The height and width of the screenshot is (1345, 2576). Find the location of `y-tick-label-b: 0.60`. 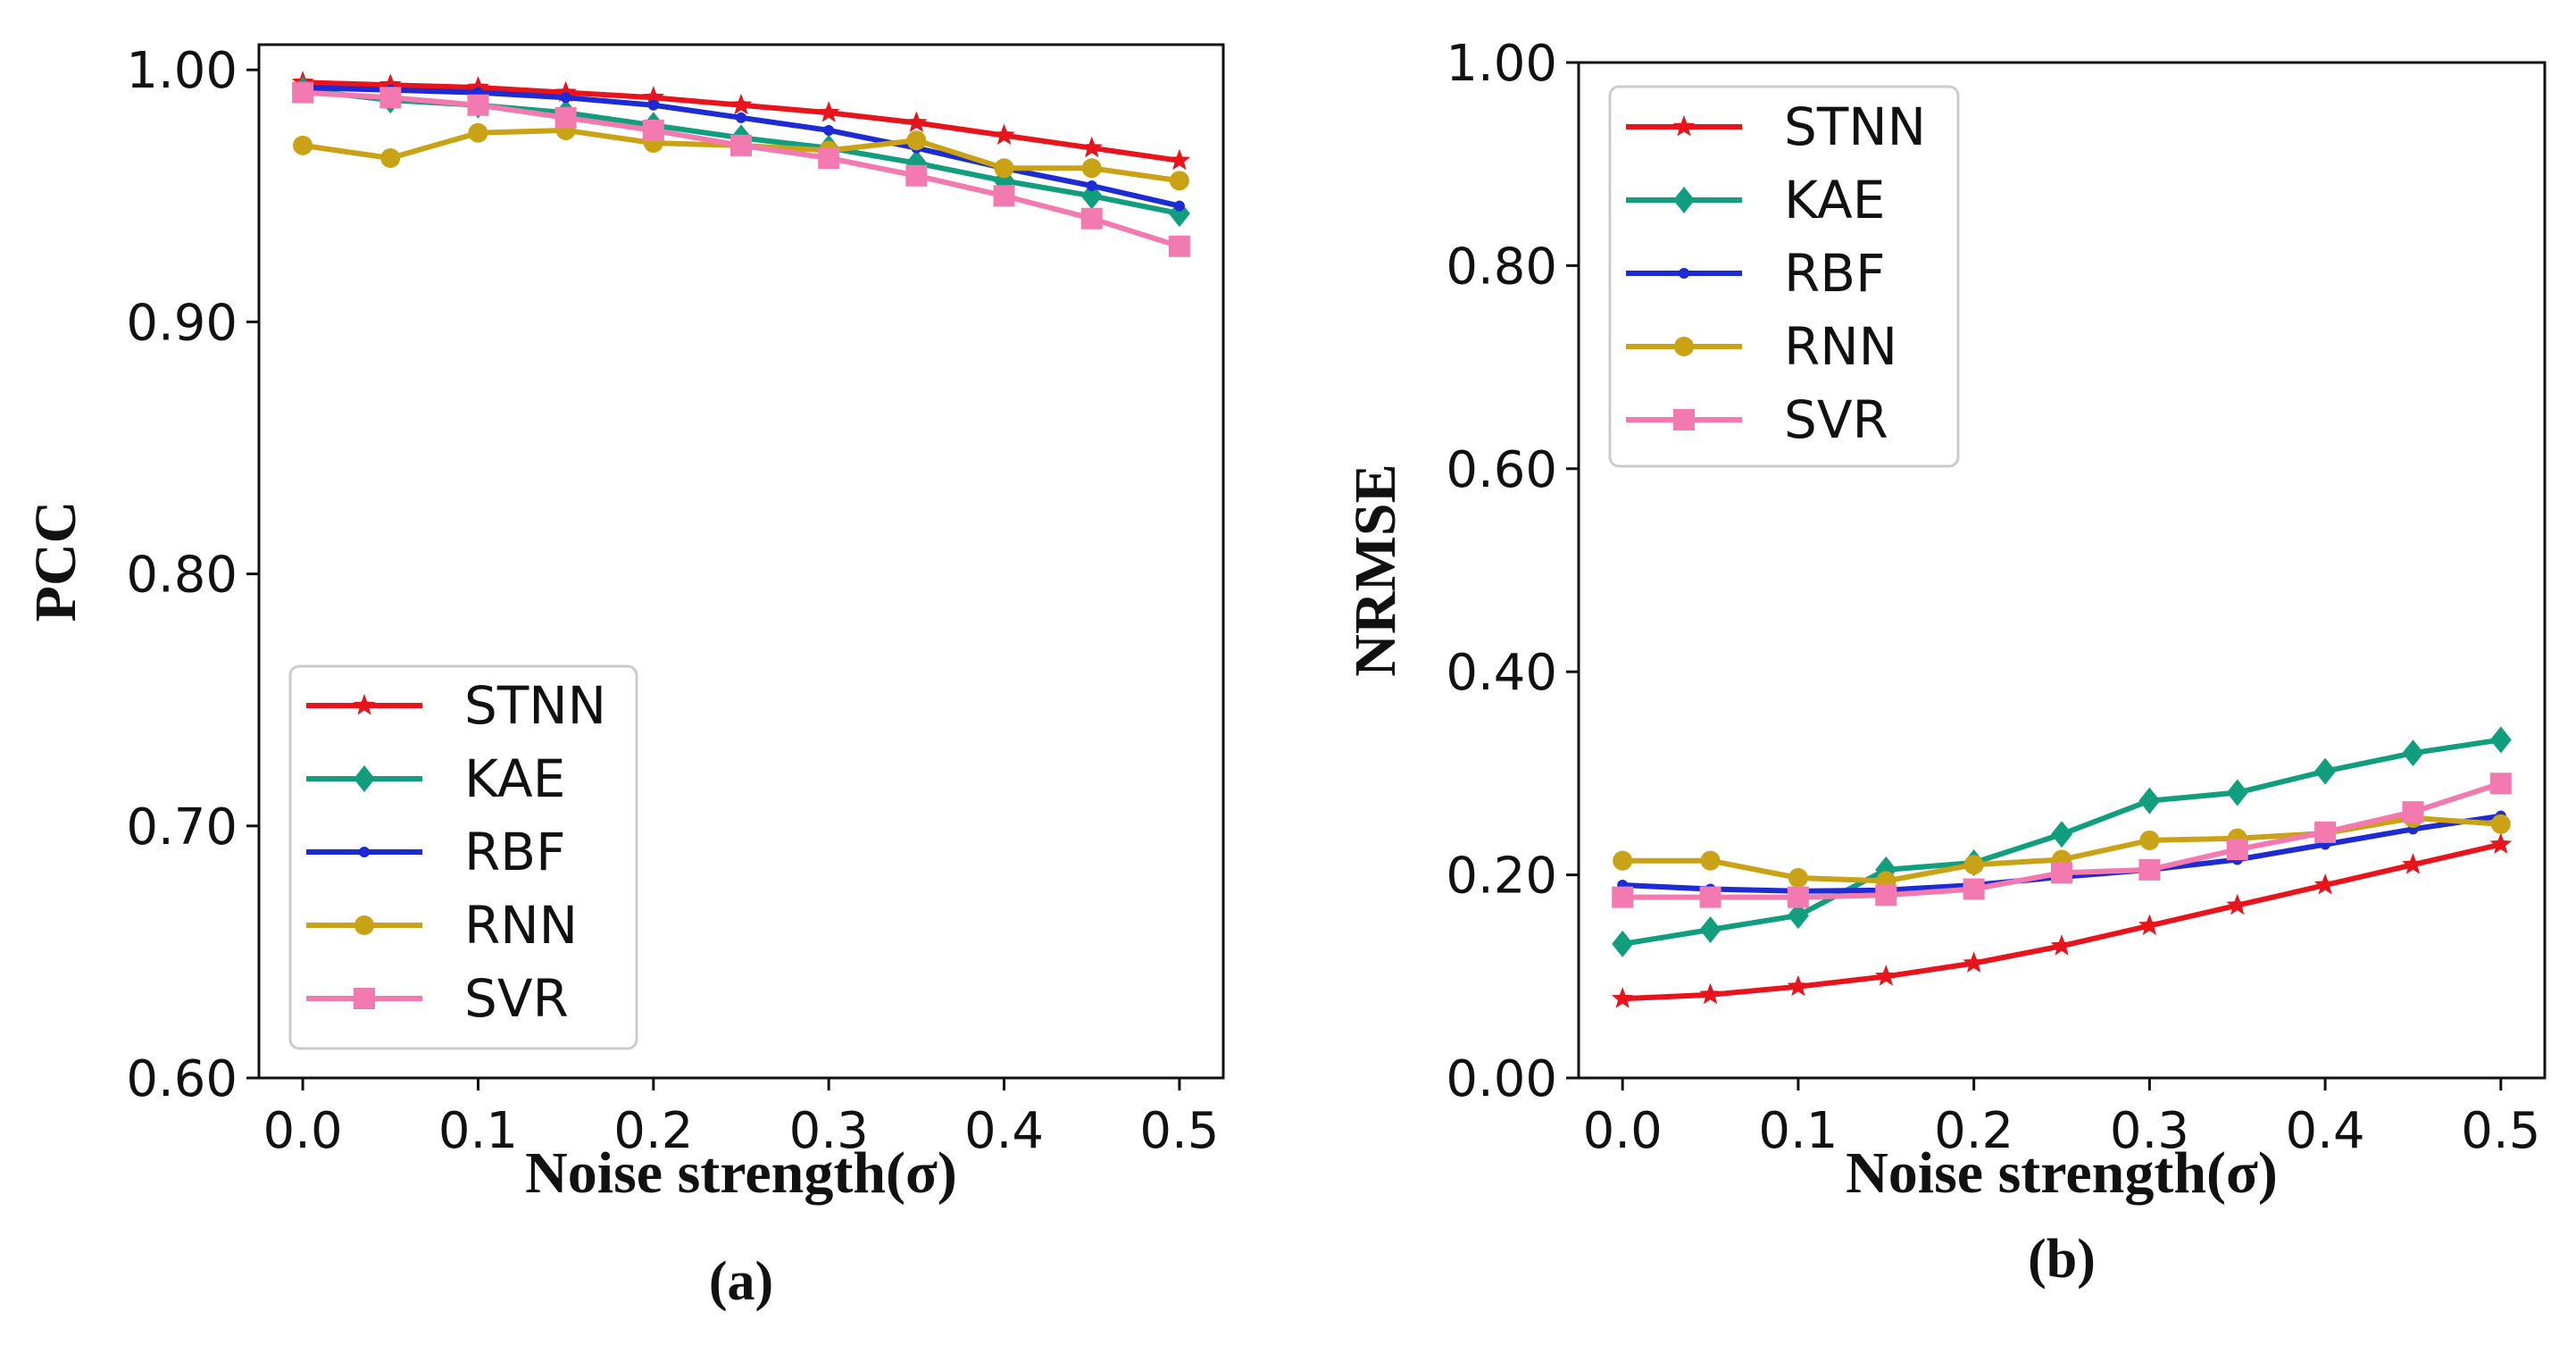

y-tick-label-b: 0.60 is located at coordinates (1501, 470).